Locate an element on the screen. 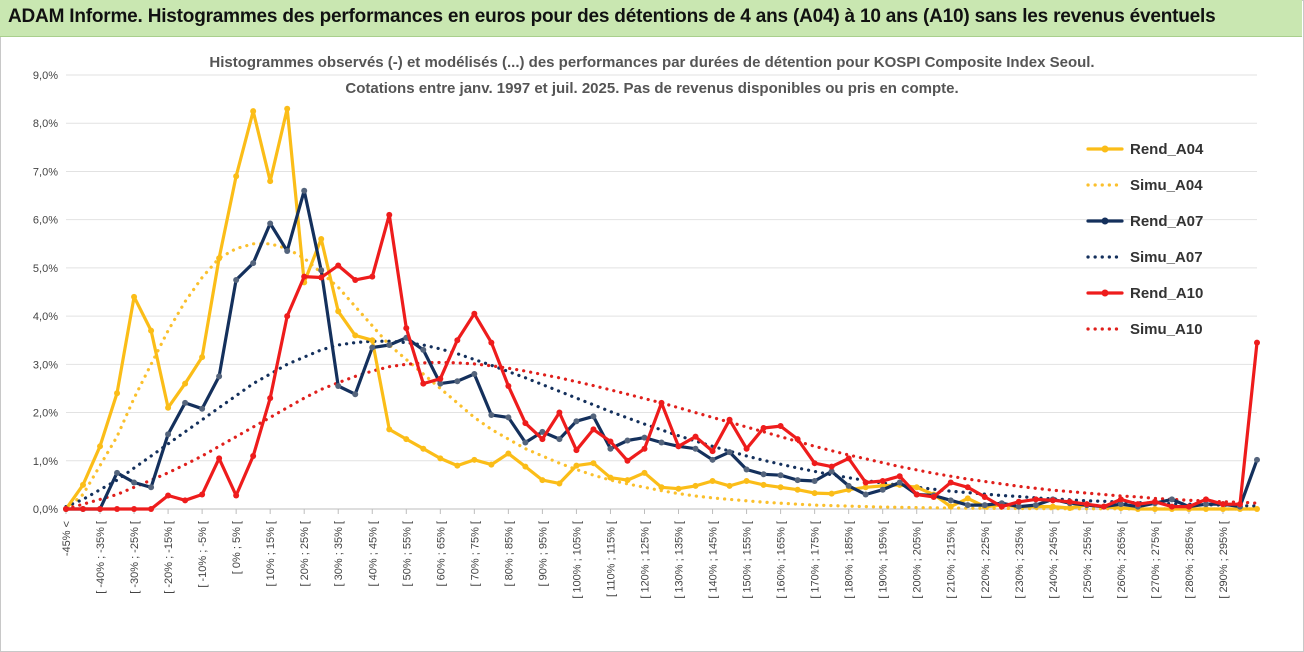 The image size is (1304, 652). y-axis: 0,0% 1,0% 2,0% 3,0% 4,0% 5,0% 6,0% 7,0% 8,0% 9,0% is located at coordinates (45, 293).